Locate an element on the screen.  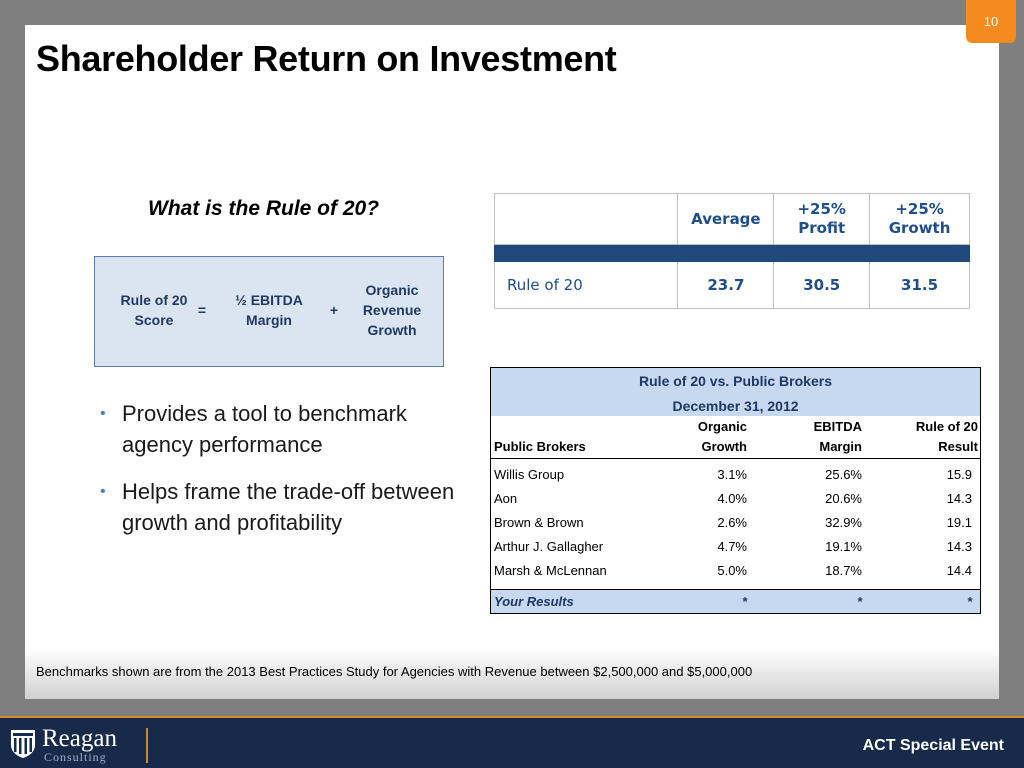
table-row: Aon 4.0% 20.6% 14.3 is located at coordinates (735, 499).